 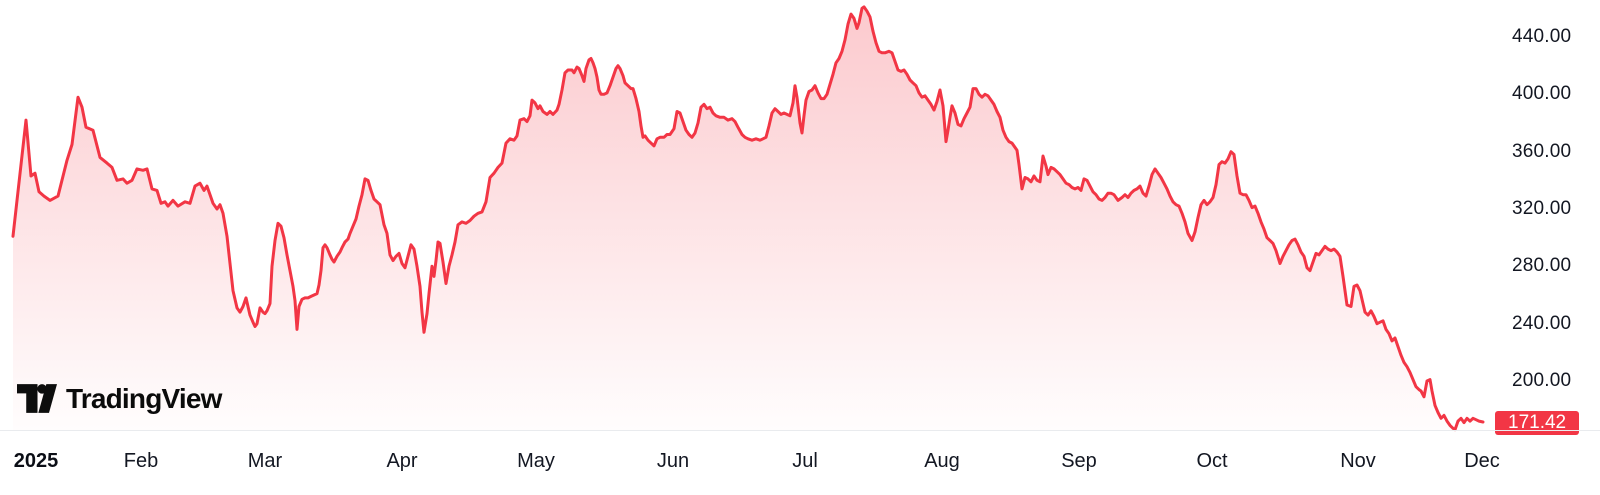 What do you see at coordinates (36, 461) in the screenshot?
I see `year-label: 2025` at bounding box center [36, 461].